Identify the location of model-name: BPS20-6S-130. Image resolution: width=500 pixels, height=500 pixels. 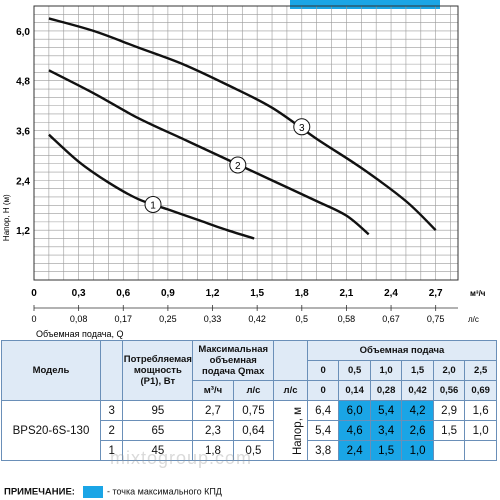
(51, 430).